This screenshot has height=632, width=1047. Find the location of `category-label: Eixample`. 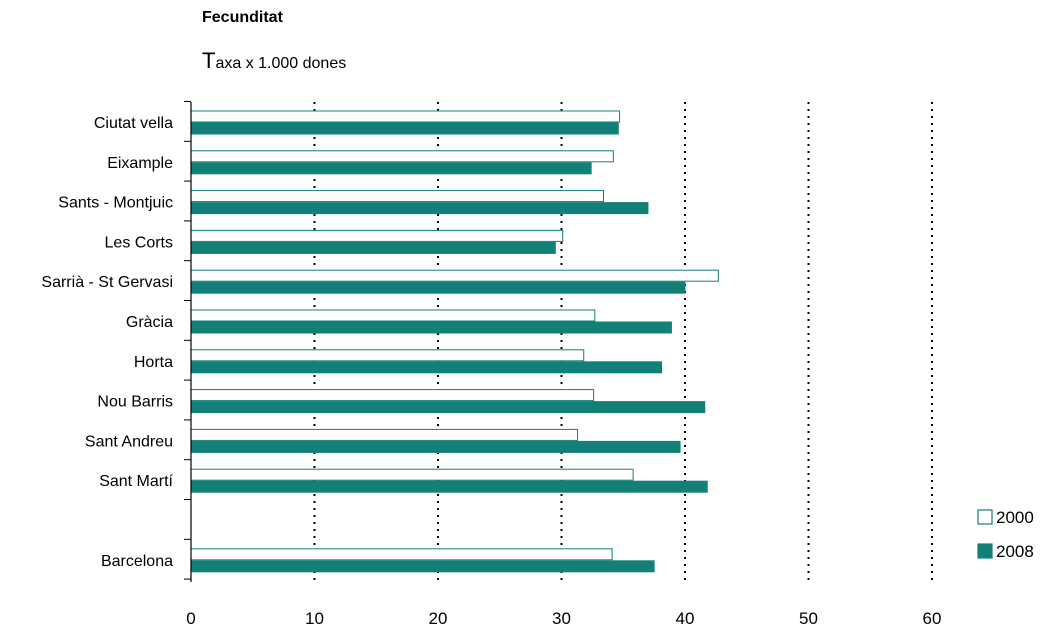

category-label: Eixample is located at coordinates (140, 163).